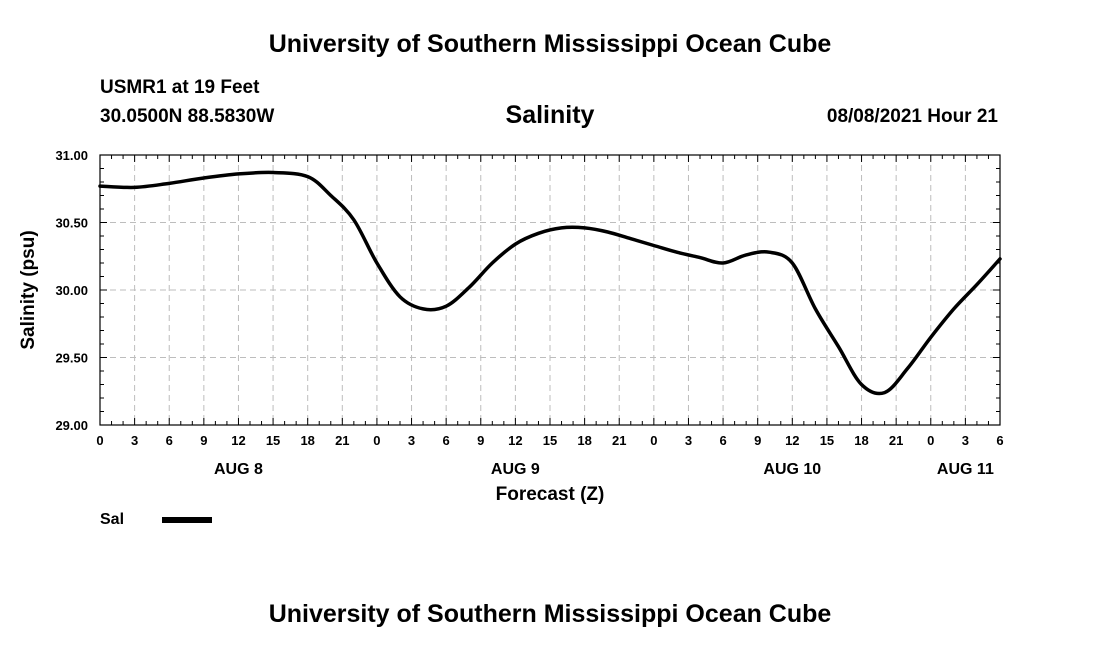  I want to click on x-day-label: AUG 9, so click(515, 469).